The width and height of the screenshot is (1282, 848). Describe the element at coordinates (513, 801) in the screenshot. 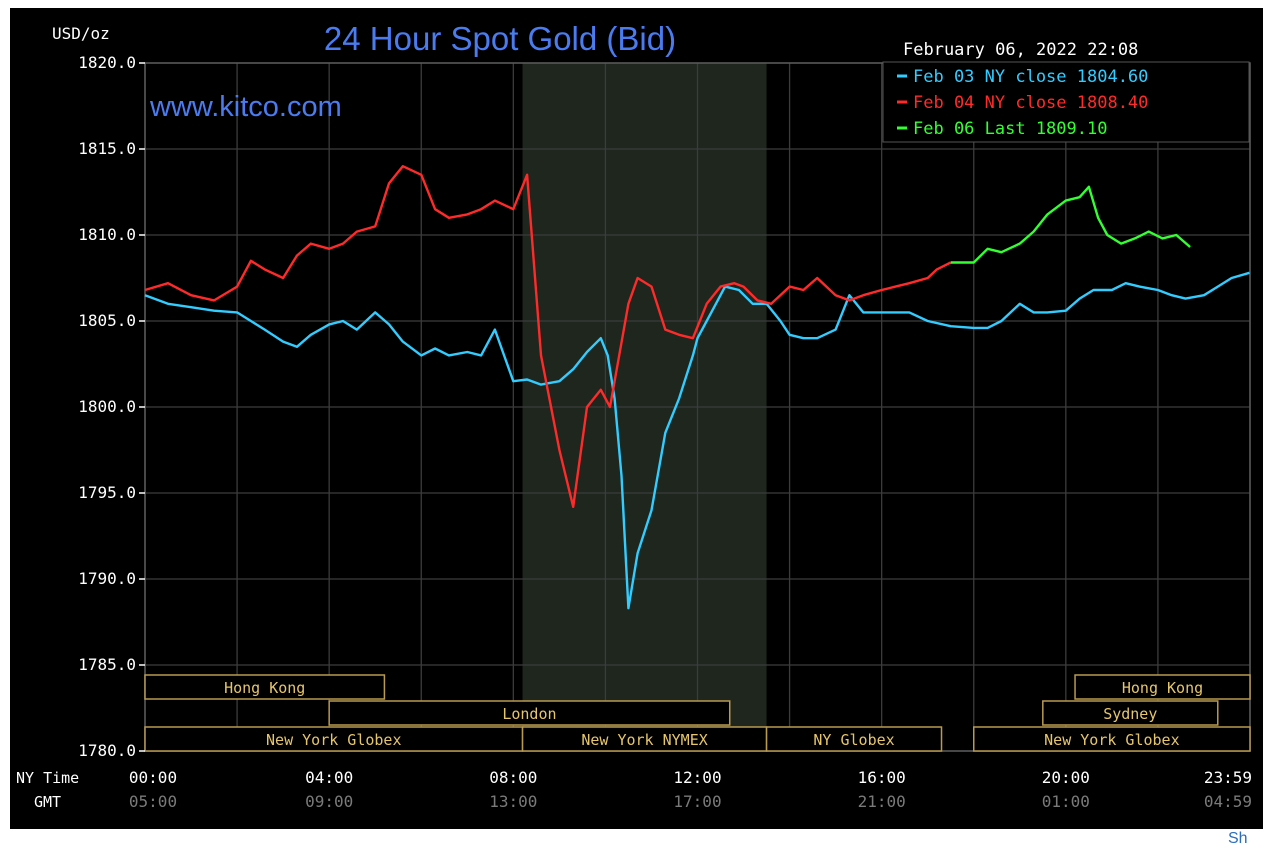

I see `x-tick-label-gmt: 13:00` at that location.